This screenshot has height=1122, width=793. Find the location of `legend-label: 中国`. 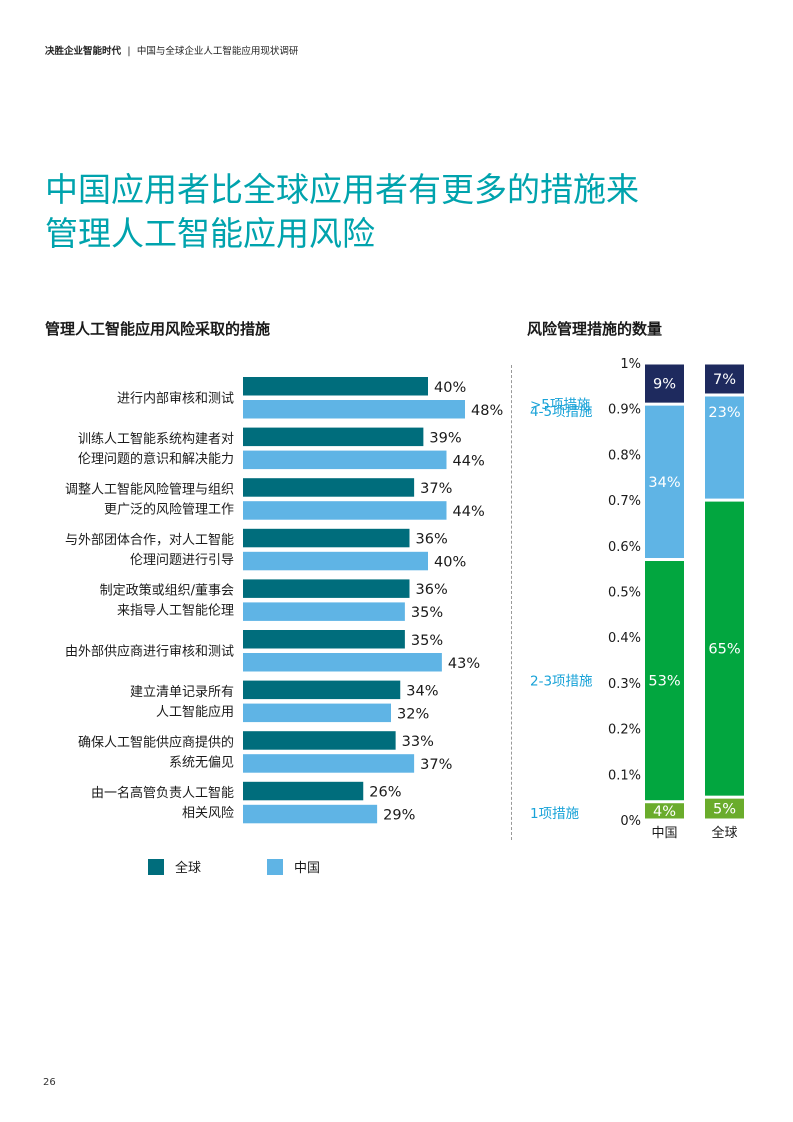

legend-label: 中国 is located at coordinates (307, 868).